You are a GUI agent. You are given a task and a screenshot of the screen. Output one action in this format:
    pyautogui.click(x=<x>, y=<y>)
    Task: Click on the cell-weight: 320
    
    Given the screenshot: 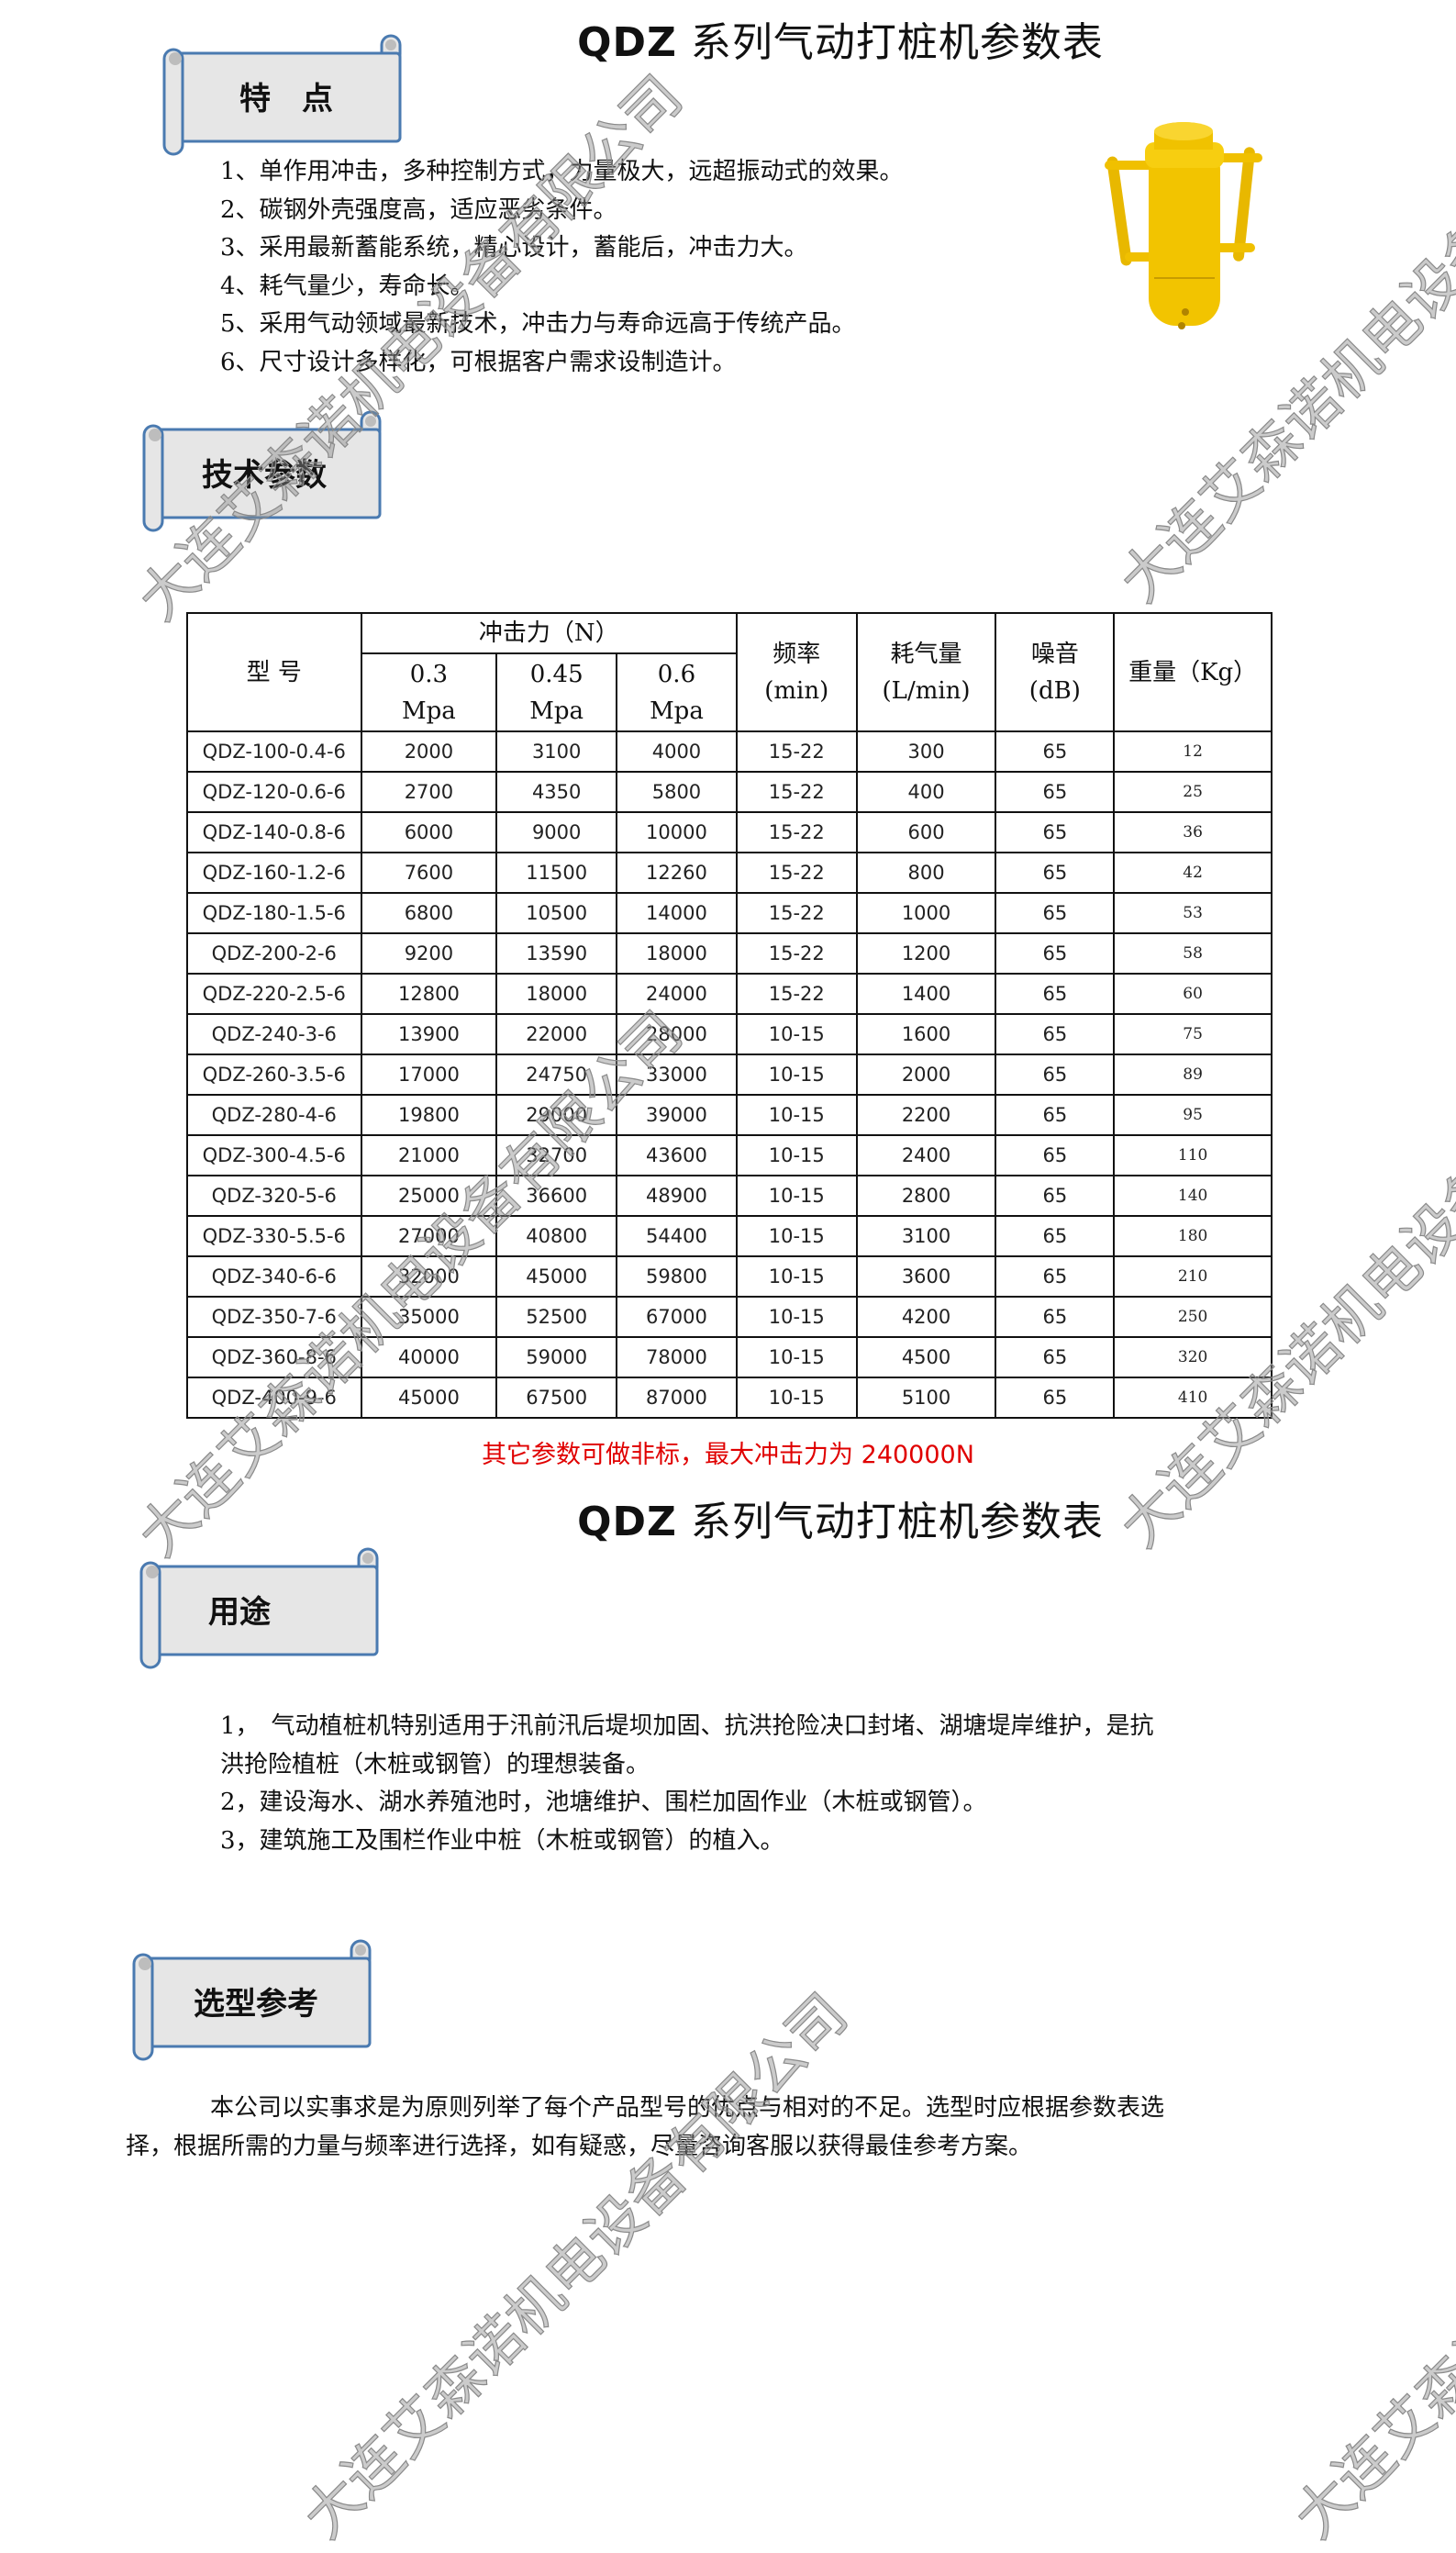 What is the action you would take?
    pyautogui.click(x=1193, y=1357)
    